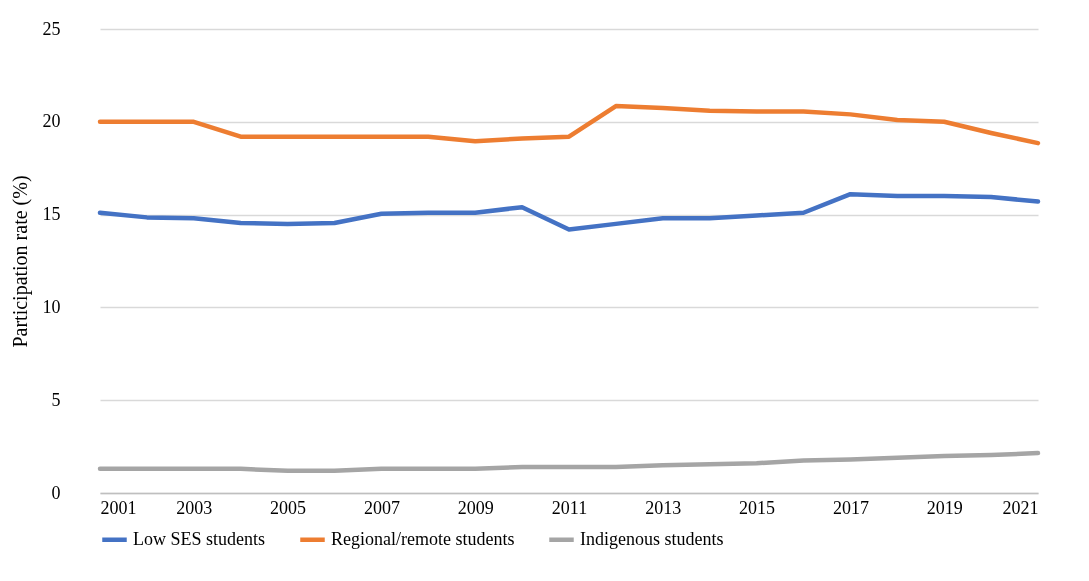  What do you see at coordinates (51, 214) in the screenshot?
I see `y-tick-label: 15` at bounding box center [51, 214].